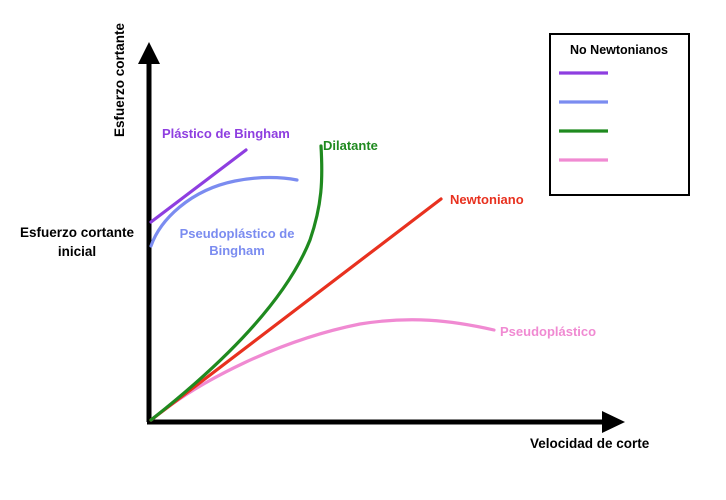 The height and width of the screenshot is (500, 726). What do you see at coordinates (77, 232) in the screenshot?
I see `initial-stress-label-line1: Esfuerzo cortante` at bounding box center [77, 232].